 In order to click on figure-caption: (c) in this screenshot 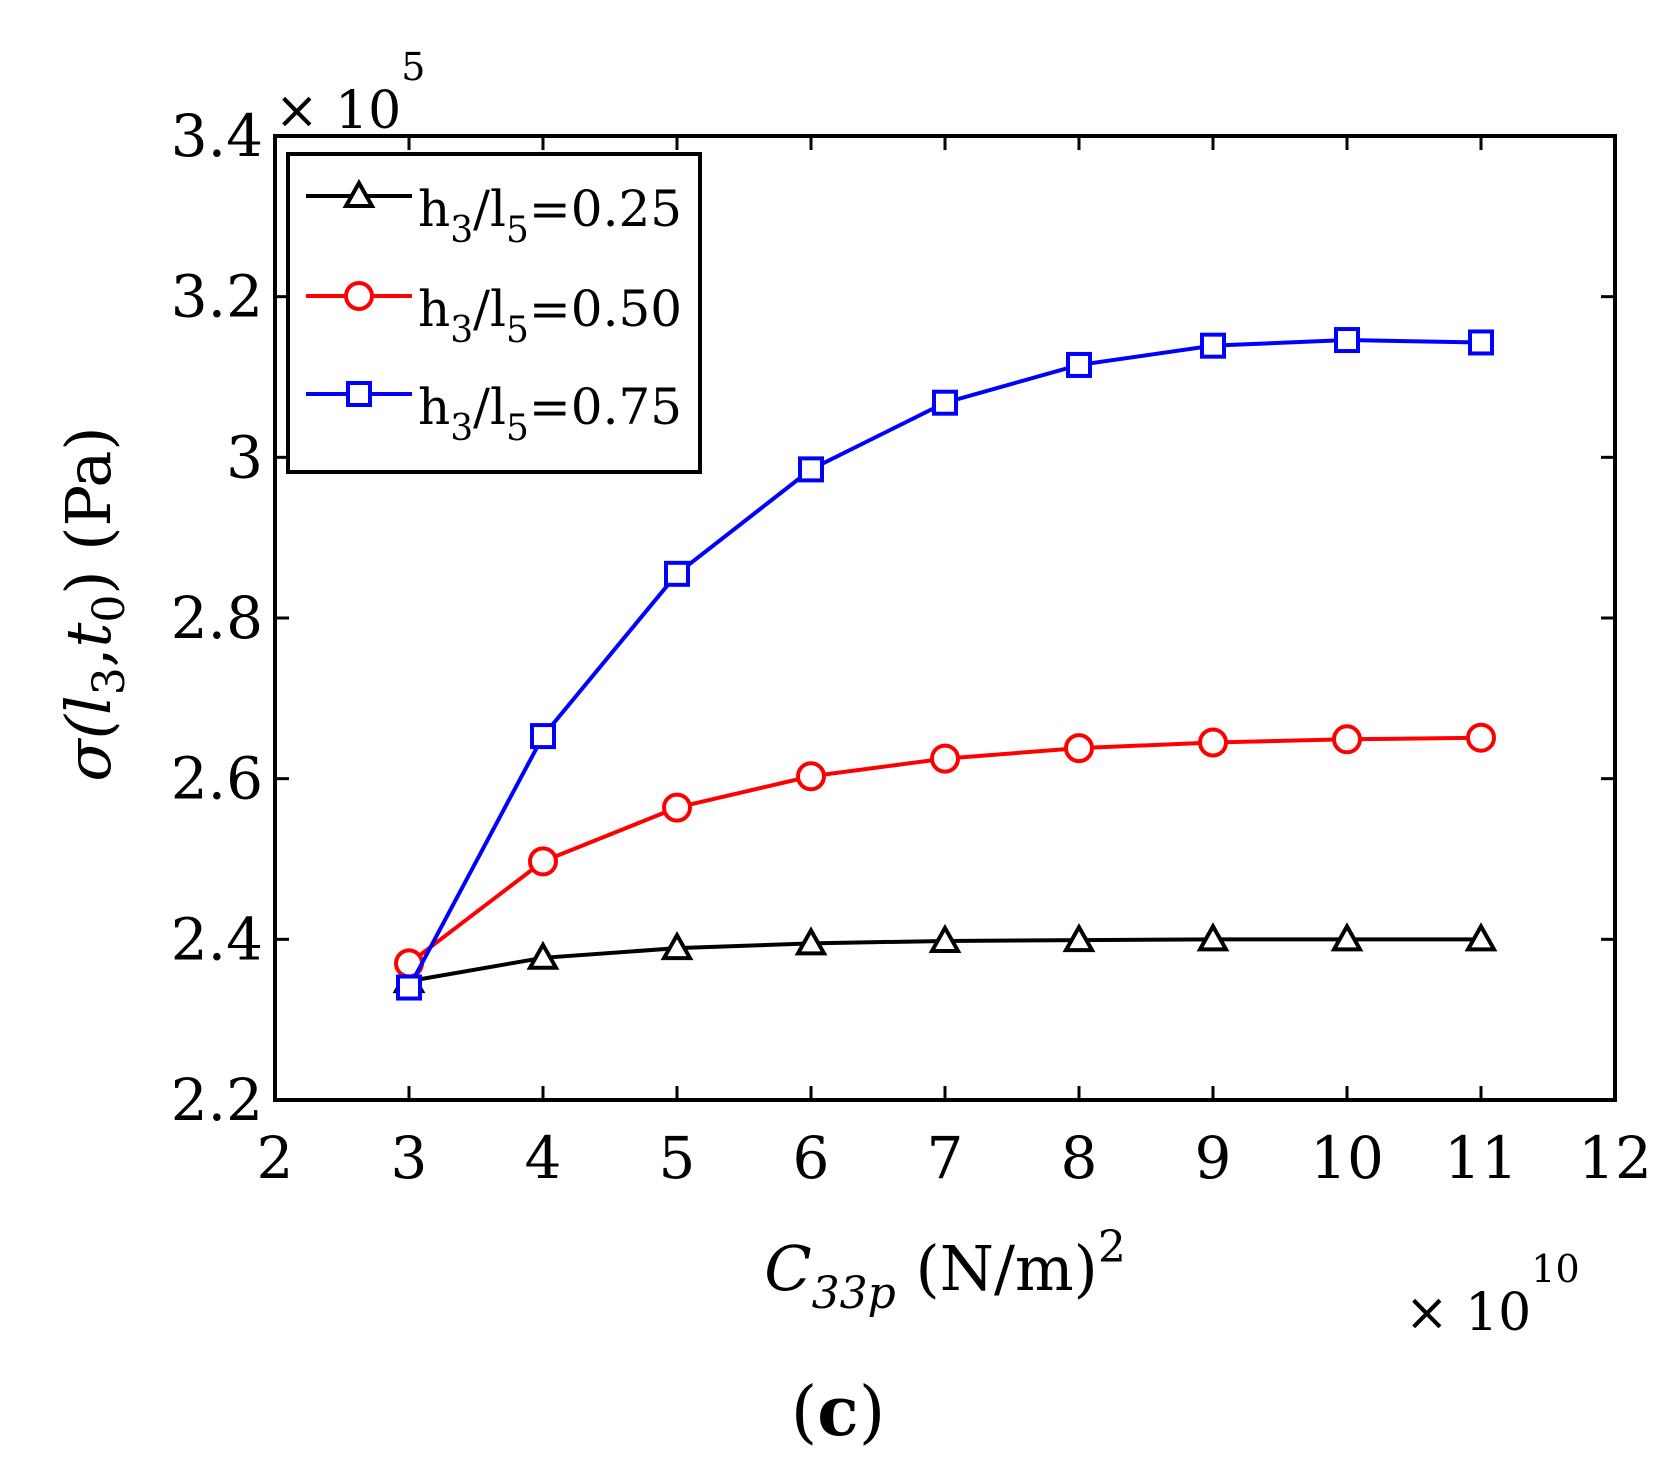, I will do `click(838, 1412)`.